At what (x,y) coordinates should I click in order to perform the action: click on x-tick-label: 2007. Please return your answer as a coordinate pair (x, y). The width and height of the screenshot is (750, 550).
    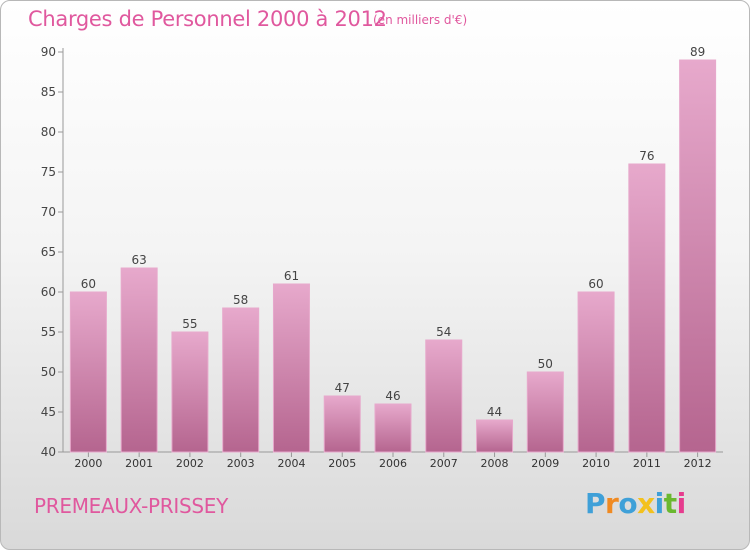
    Looking at the image, I should click on (444, 463).